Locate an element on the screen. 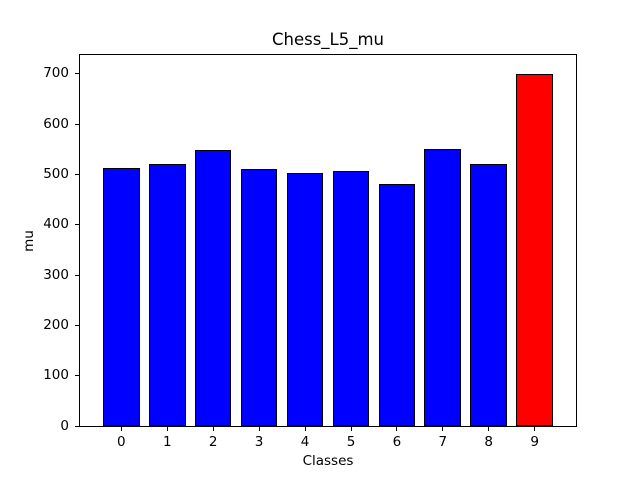 This screenshot has width=640, height=480. x-tick-label: 1 is located at coordinates (167, 442).